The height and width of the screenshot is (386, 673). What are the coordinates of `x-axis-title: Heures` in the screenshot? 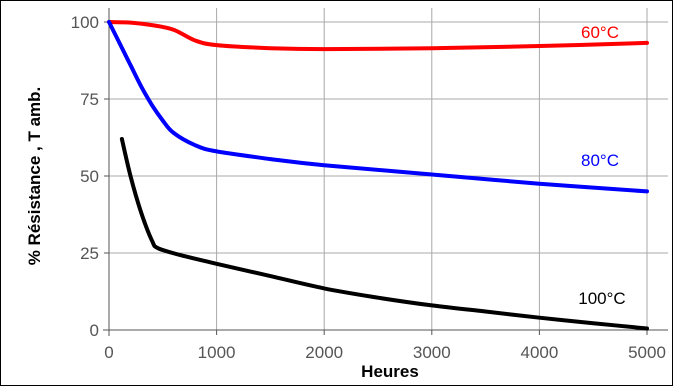 It's located at (390, 371).